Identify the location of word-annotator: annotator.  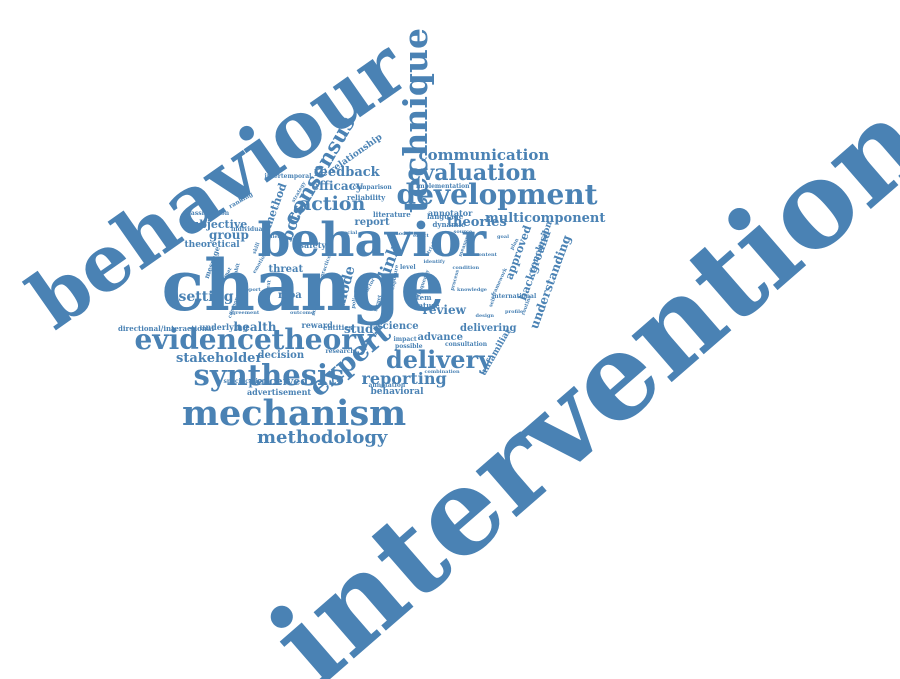
(450, 213).